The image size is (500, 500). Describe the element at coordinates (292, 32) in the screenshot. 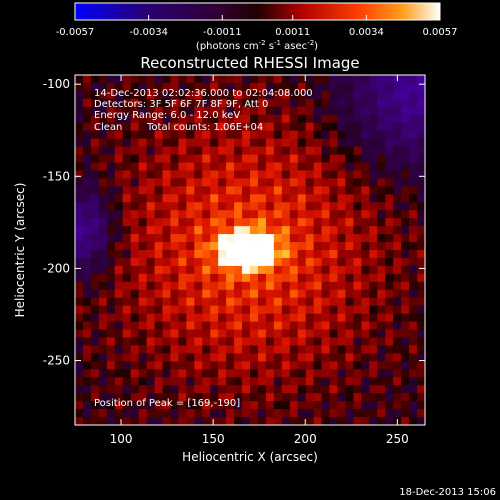

I see `colorbar-tick-label: 0.0011` at that location.